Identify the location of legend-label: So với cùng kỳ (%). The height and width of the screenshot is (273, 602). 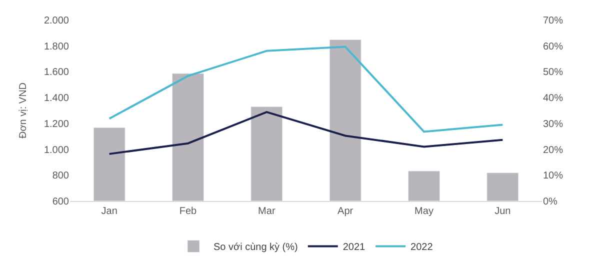
(256, 248).